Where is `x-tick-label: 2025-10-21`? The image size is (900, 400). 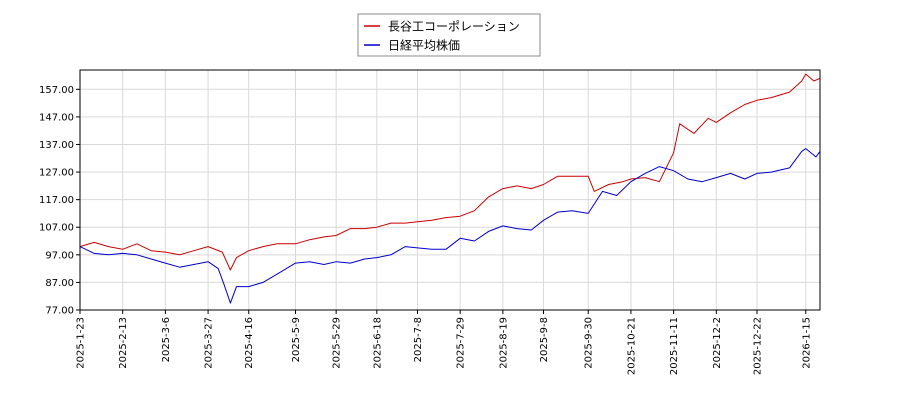
x-tick-label: 2025-10-21 is located at coordinates (631, 346).